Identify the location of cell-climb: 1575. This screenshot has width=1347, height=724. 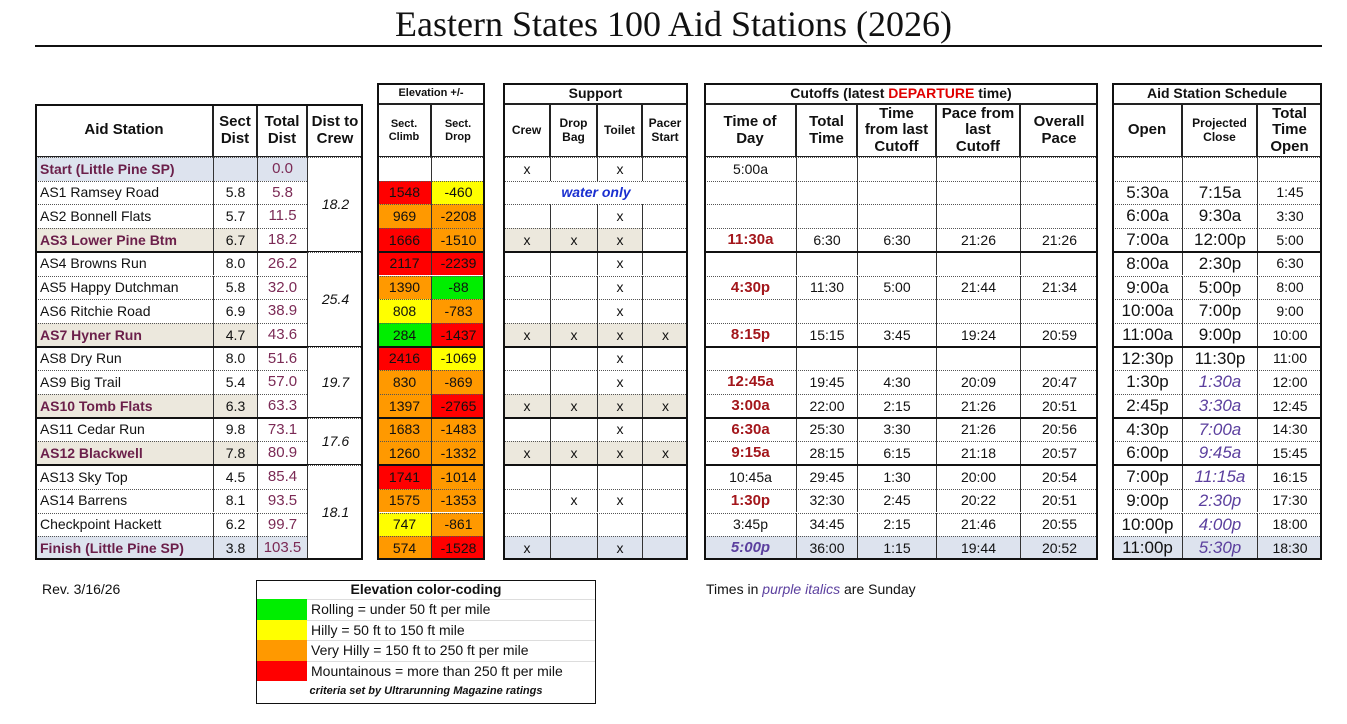
(404, 500).